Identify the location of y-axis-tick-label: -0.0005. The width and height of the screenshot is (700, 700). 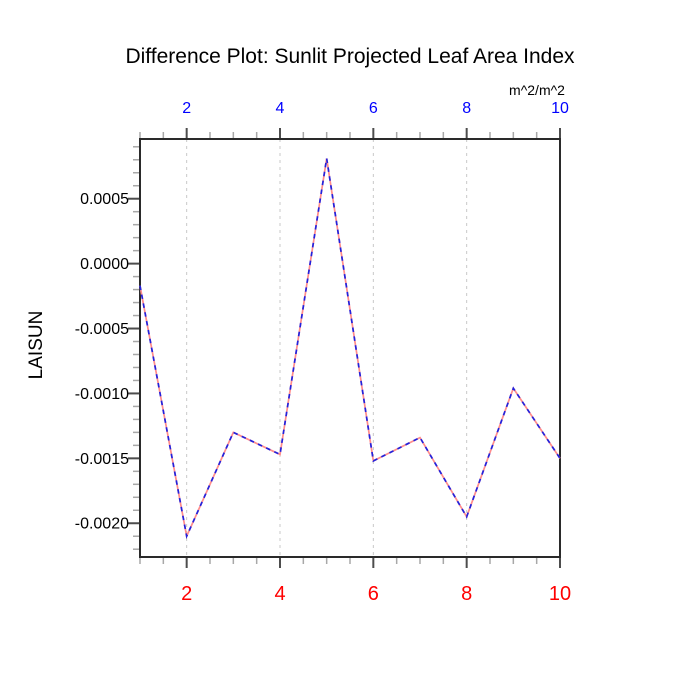
(102, 329).